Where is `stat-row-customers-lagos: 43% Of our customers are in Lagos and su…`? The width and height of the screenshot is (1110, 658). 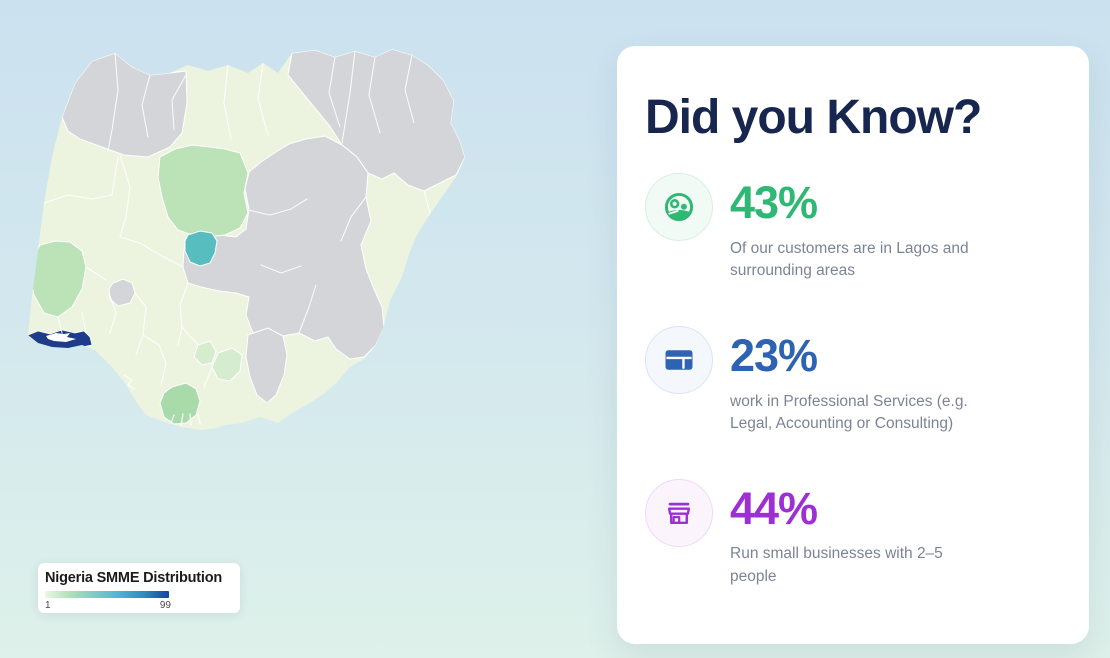
stat-row-customers-lagos: 43% Of our customers are in Lagos and su… is located at coordinates (853, 228).